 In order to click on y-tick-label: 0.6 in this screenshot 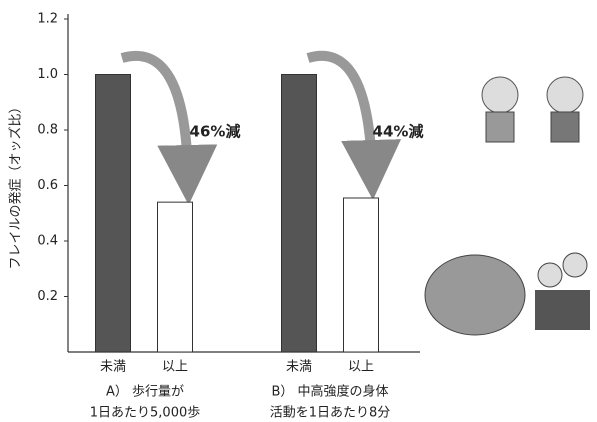, I will do `click(47, 185)`.